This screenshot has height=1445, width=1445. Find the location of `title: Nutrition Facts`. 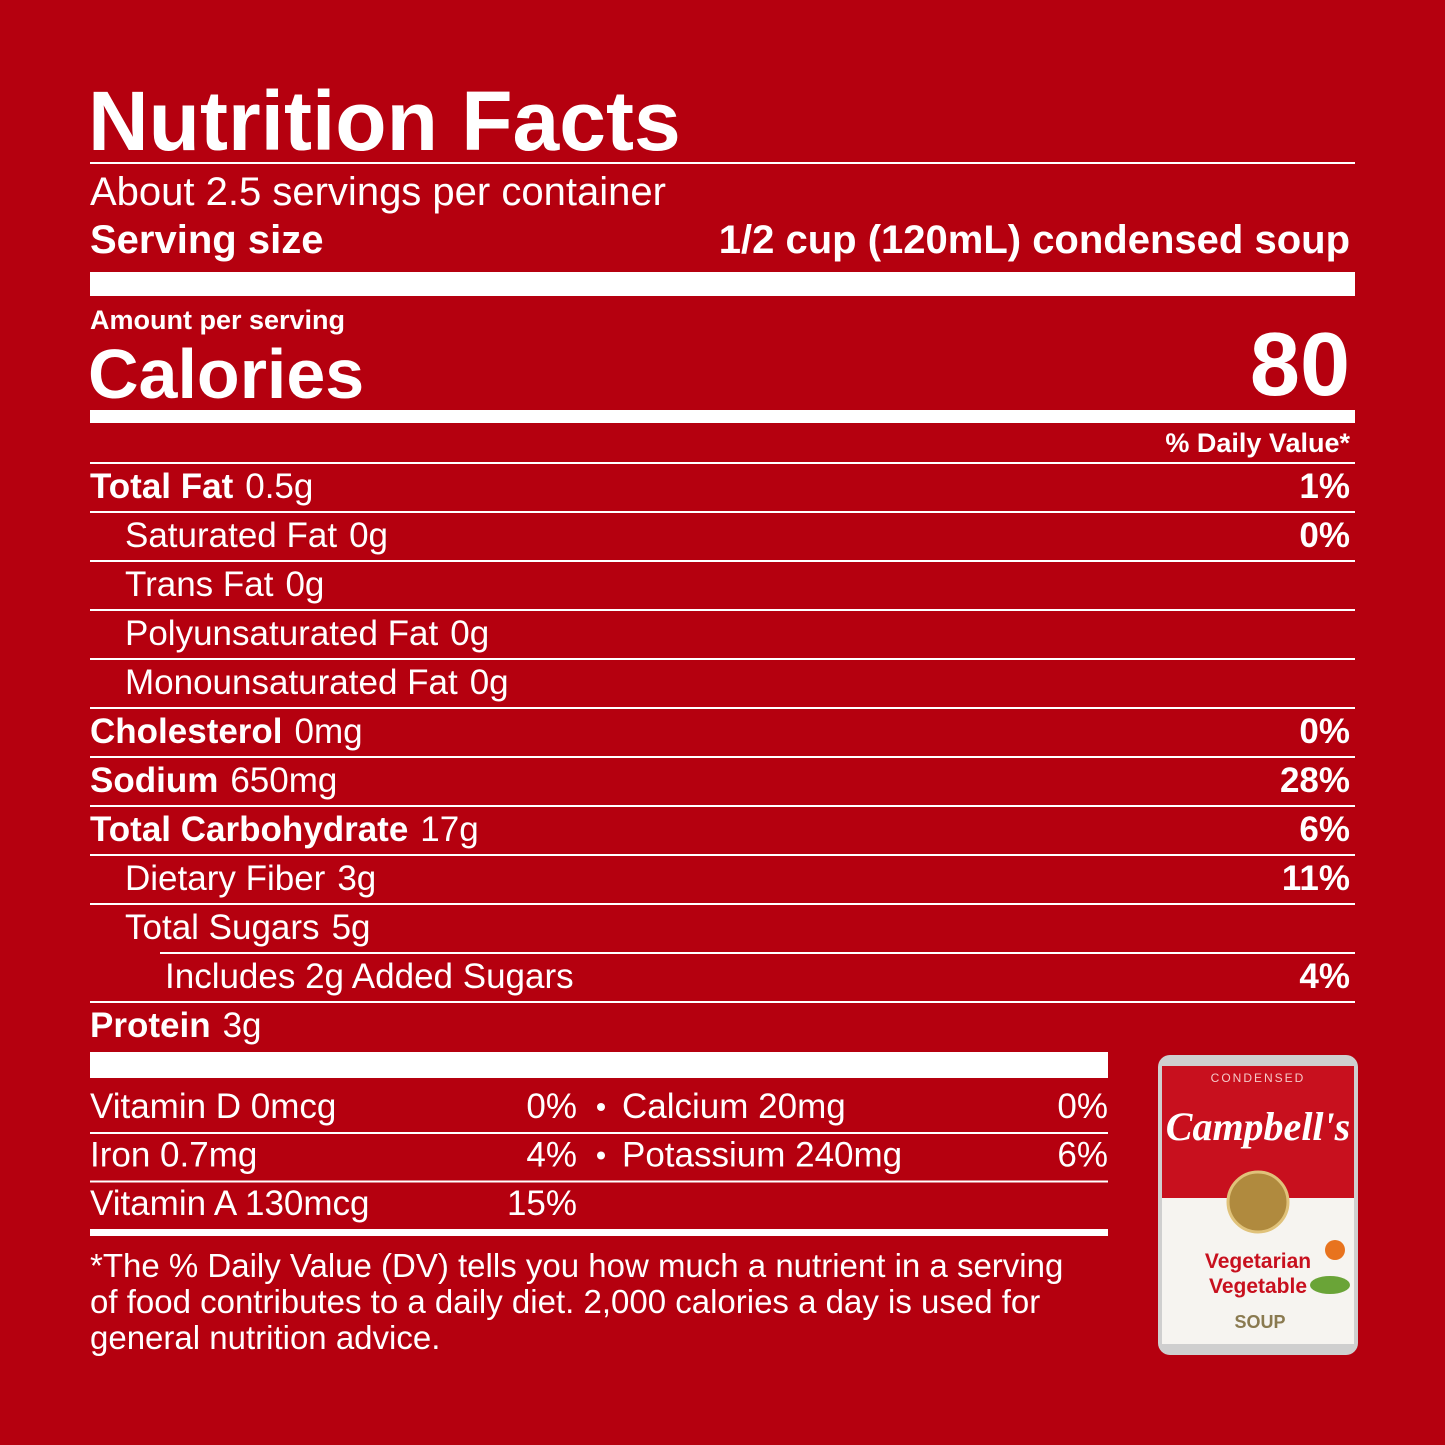

title: Nutrition Facts is located at coordinates (384, 121).